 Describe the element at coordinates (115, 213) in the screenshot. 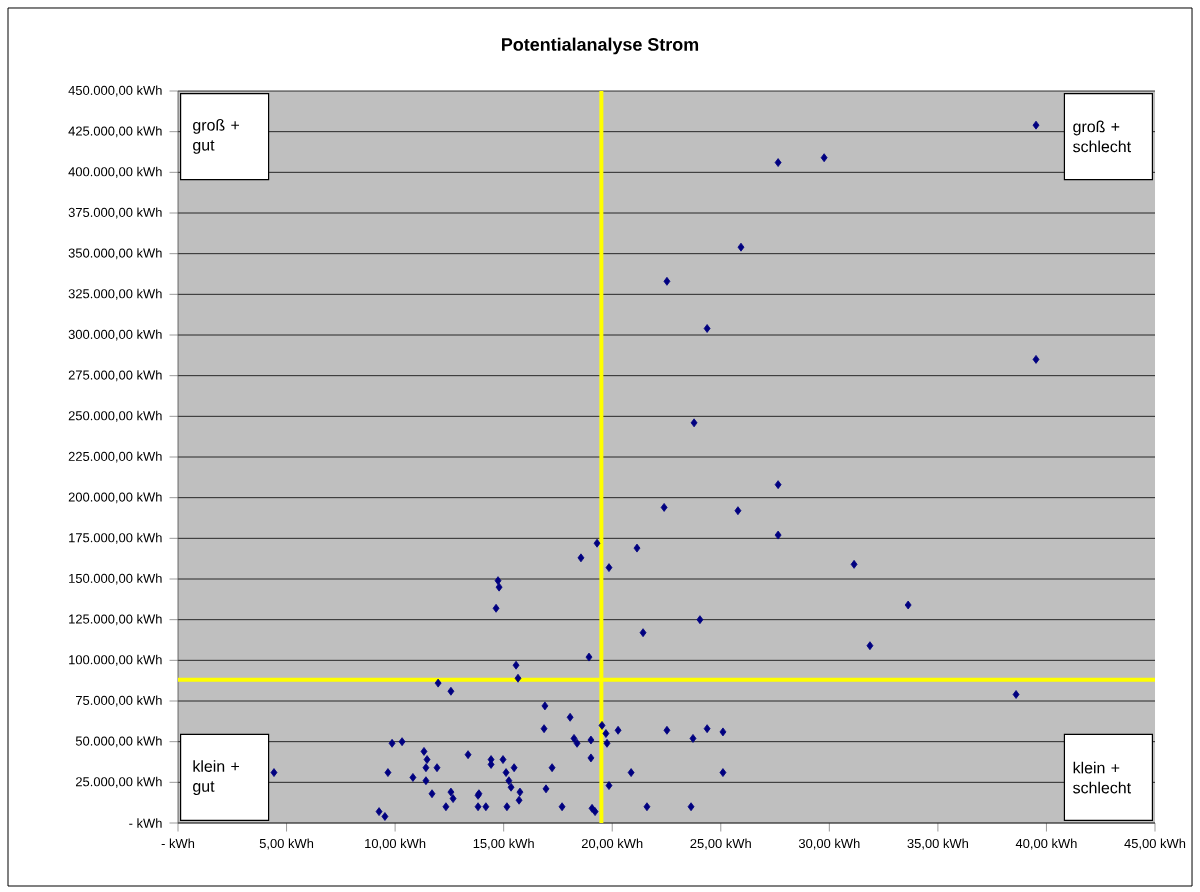

I see `y-tick-label: 375.000,00 kWh` at that location.